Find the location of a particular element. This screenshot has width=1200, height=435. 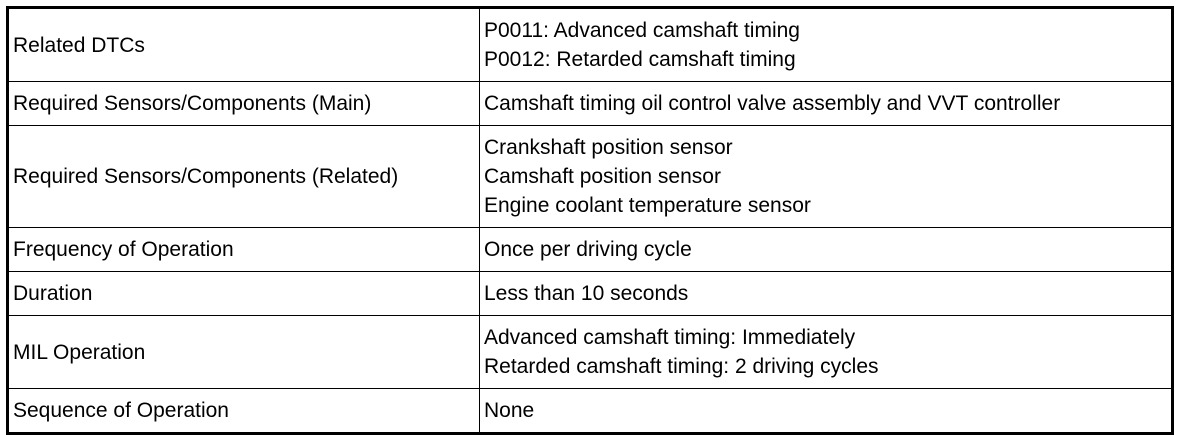

value-line: Engine coolant temperature sensor is located at coordinates (647, 205).